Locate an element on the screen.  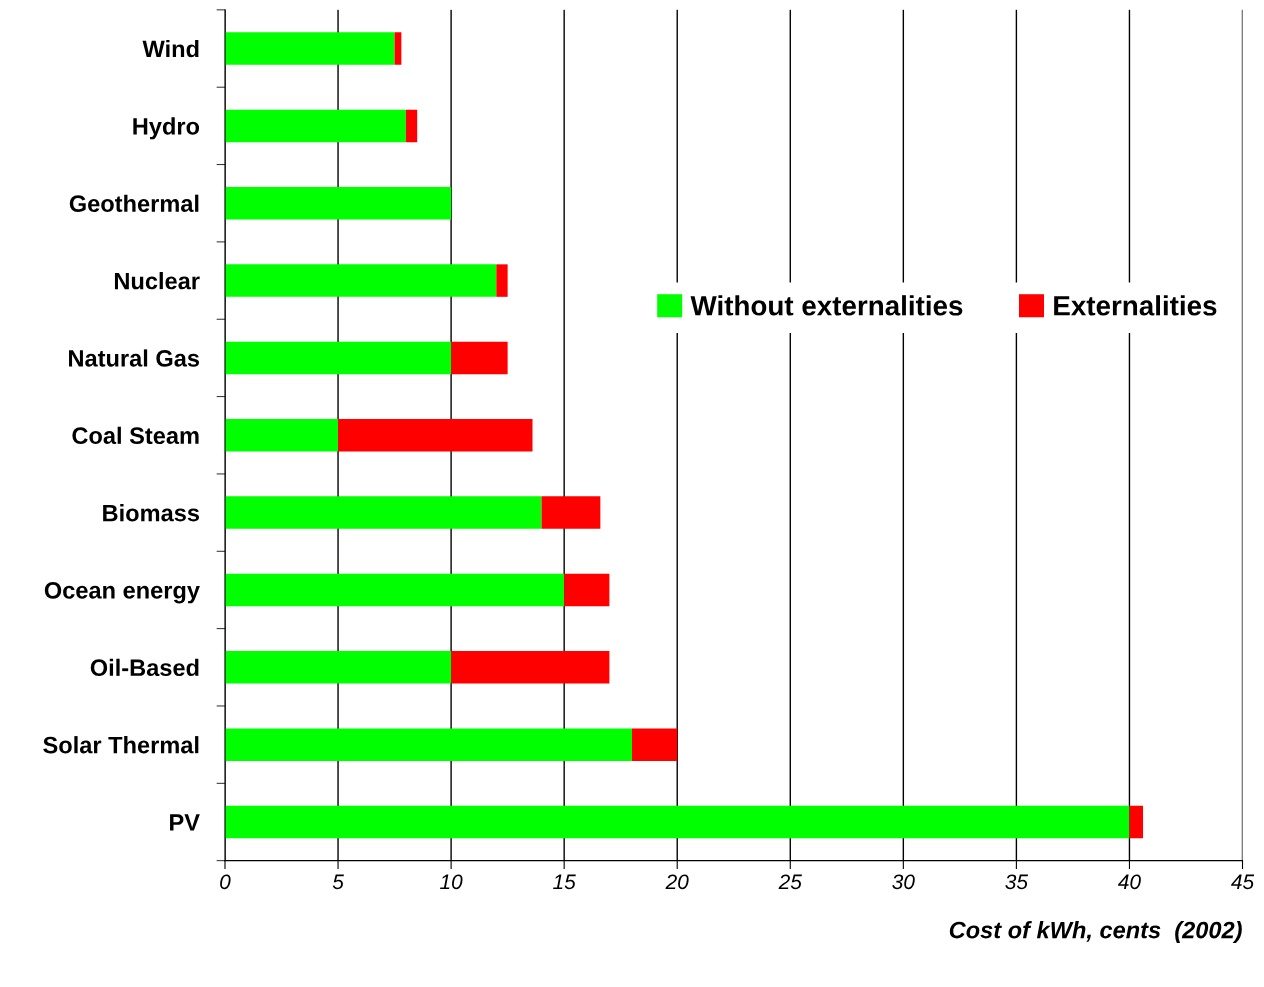
x-tick-label: 45 is located at coordinates (1243, 882).